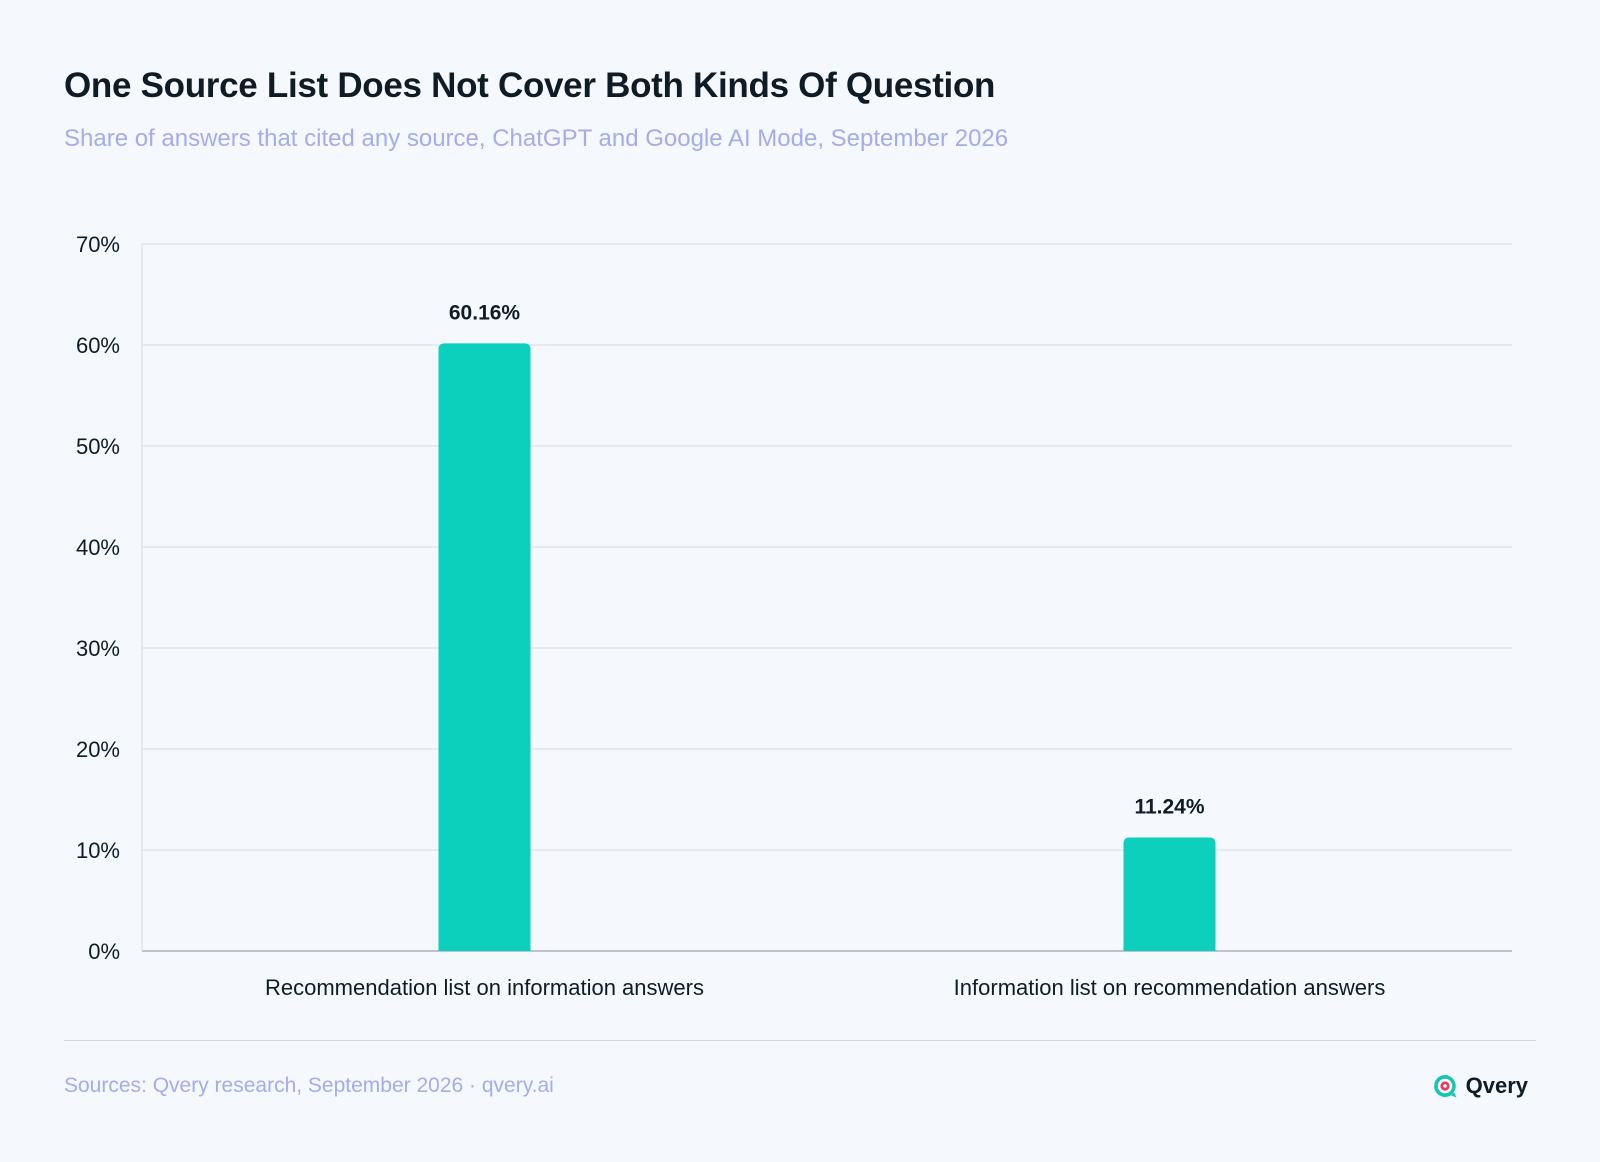 This screenshot has width=1600, height=1162. I want to click on y-tick-label: 60%, so click(98, 345).